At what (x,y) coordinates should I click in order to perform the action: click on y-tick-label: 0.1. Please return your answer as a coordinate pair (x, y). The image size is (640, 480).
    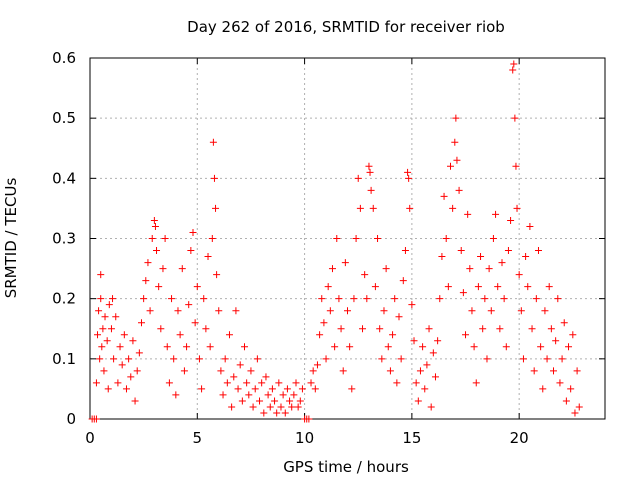
    Looking at the image, I should click on (64, 359).